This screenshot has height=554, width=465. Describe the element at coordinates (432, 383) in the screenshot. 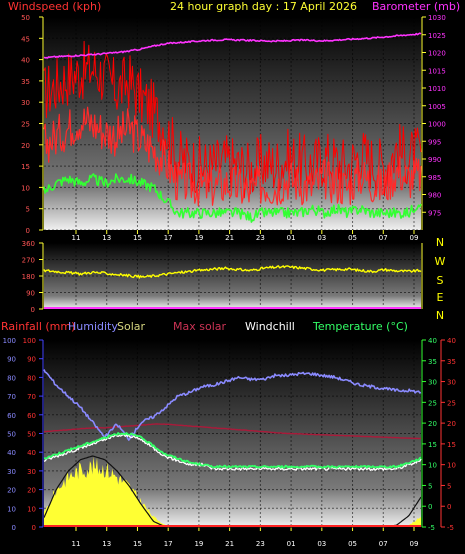

I see `temp-y-tick-label: 30` at that location.